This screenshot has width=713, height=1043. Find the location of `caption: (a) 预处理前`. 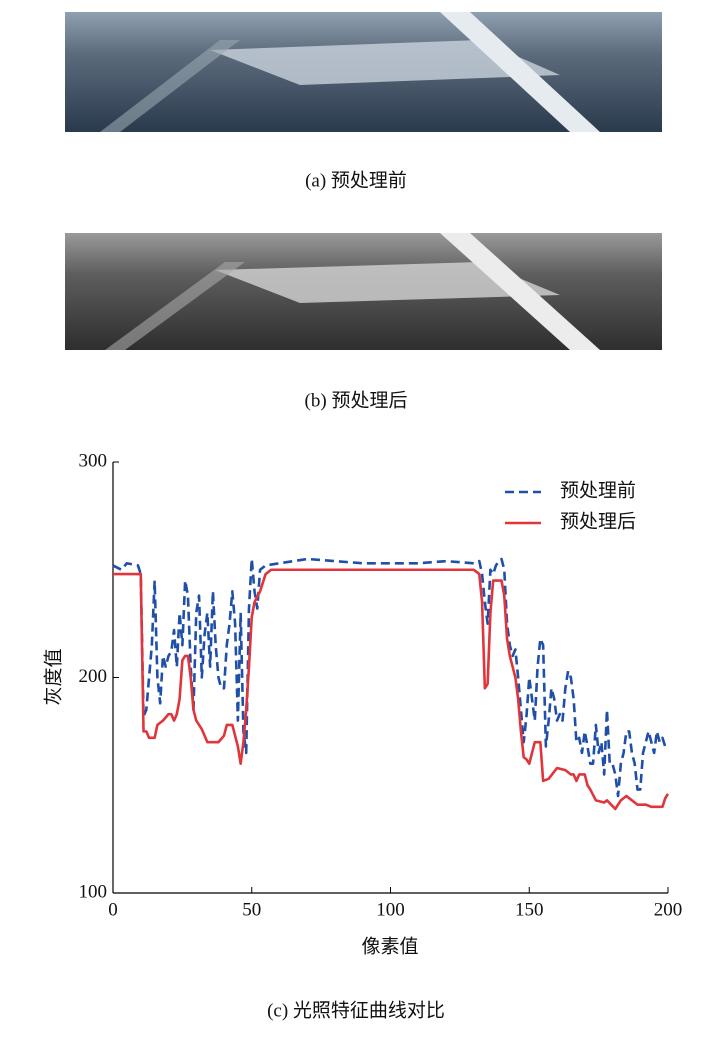

caption: (a) 预处理前 is located at coordinates (356, 180).